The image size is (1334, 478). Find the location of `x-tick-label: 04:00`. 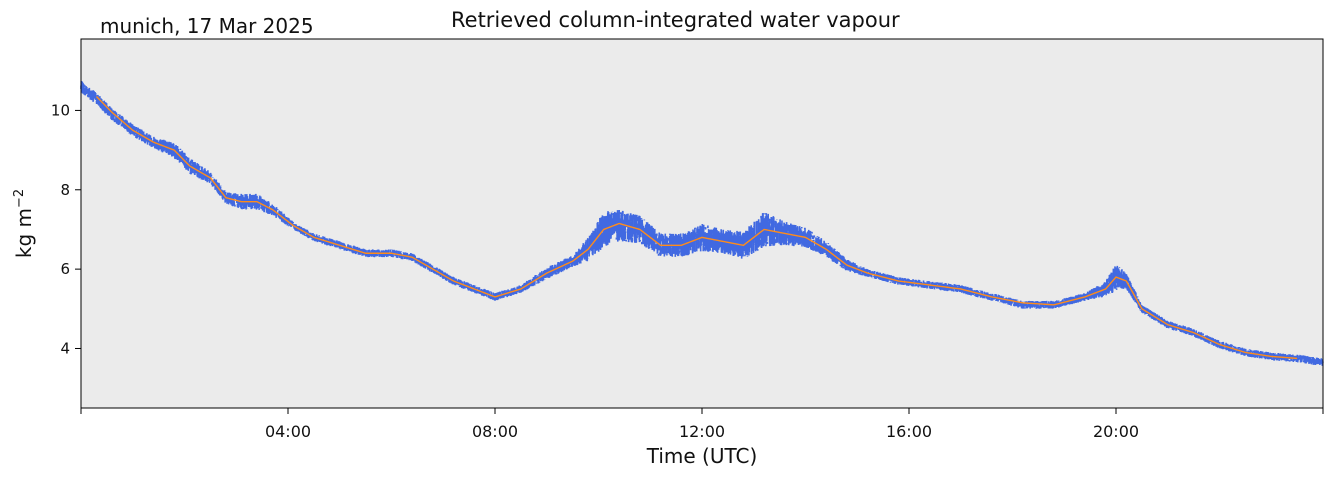

x-tick-label: 04:00 is located at coordinates (288, 431).